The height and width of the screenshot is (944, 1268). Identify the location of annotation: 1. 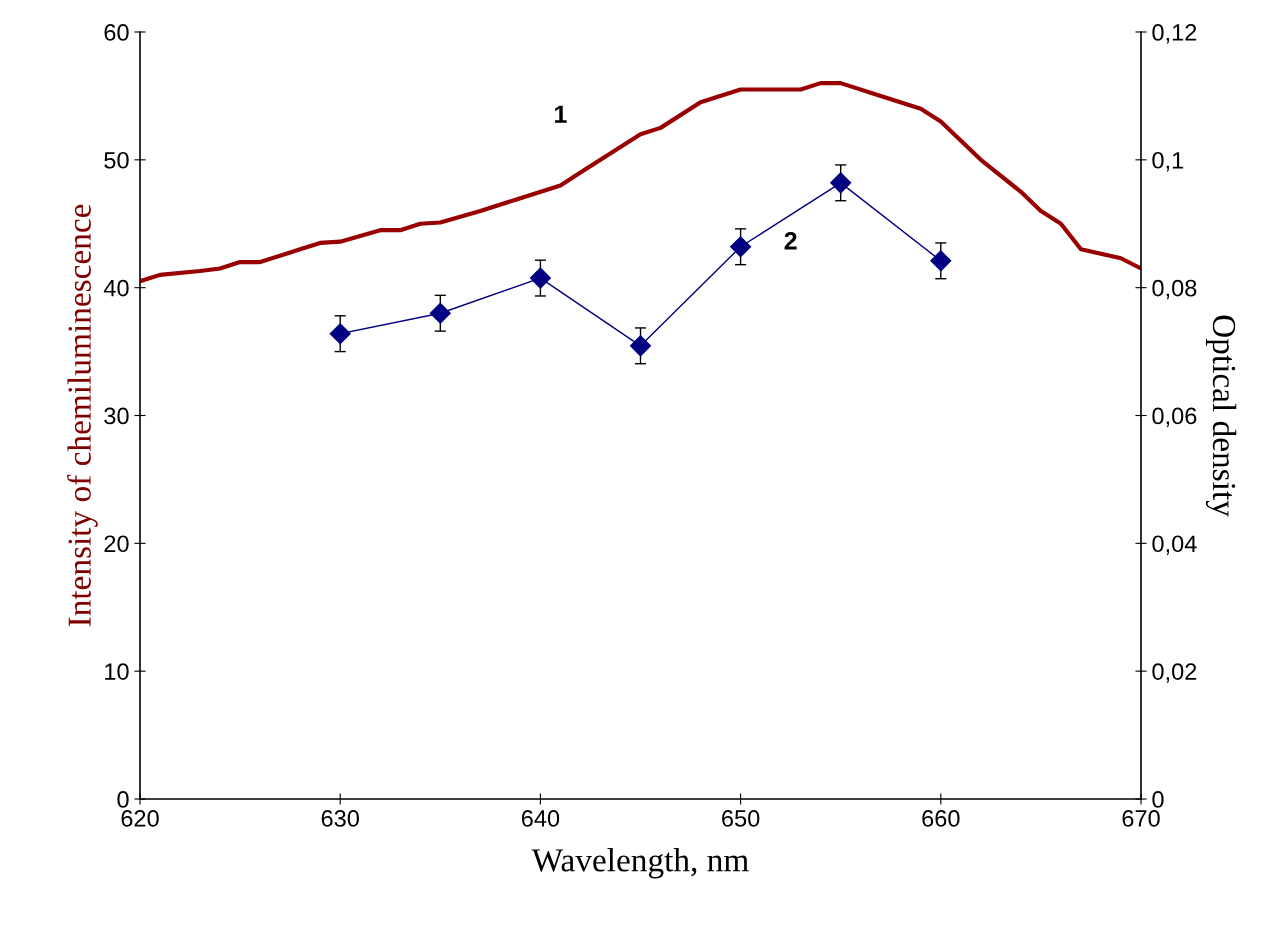
(561, 114).